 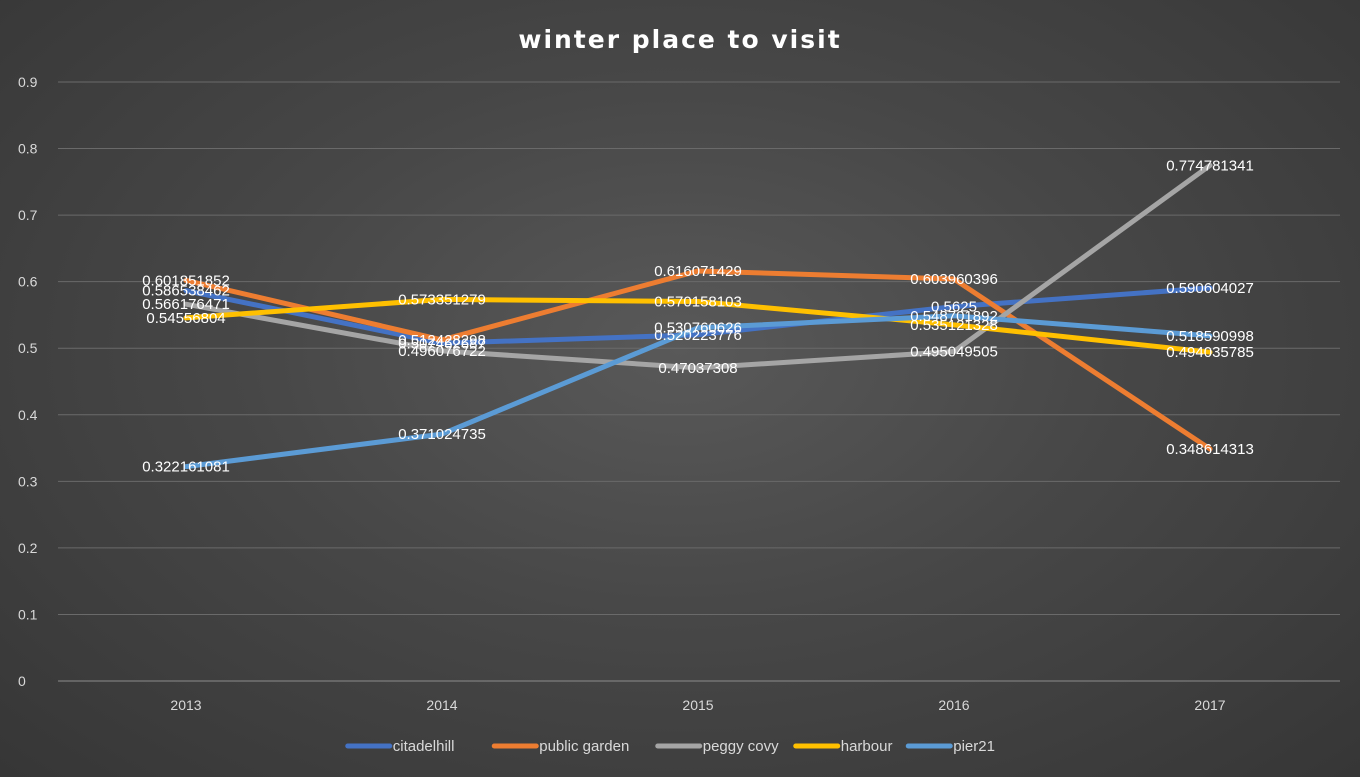 I want to click on data-label: 0.566176471, so click(x=186, y=304).